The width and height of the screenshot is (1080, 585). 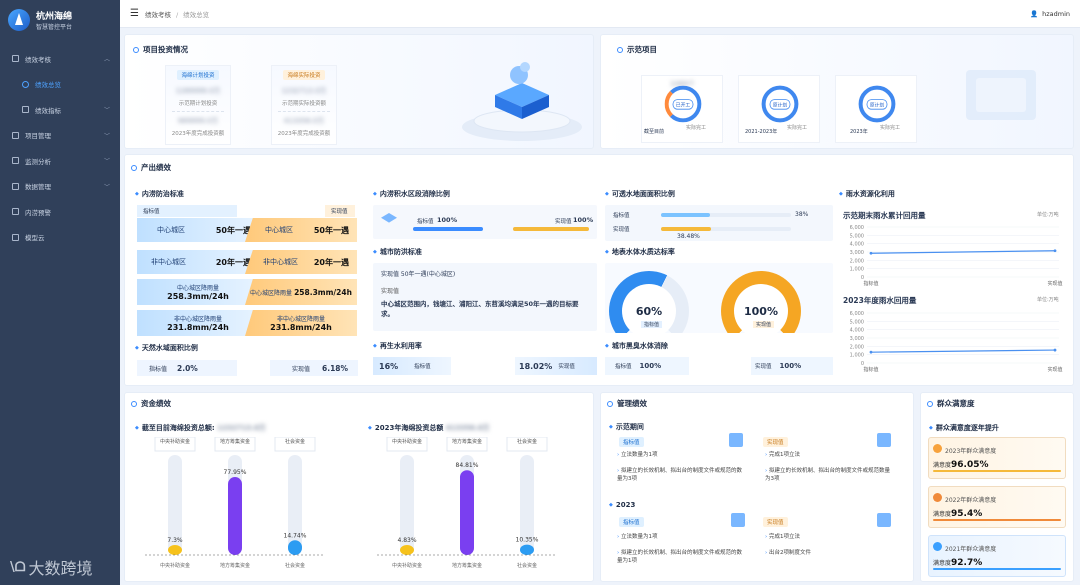 I want to click on flood-title: 内涝防治标准, so click(x=159, y=194).